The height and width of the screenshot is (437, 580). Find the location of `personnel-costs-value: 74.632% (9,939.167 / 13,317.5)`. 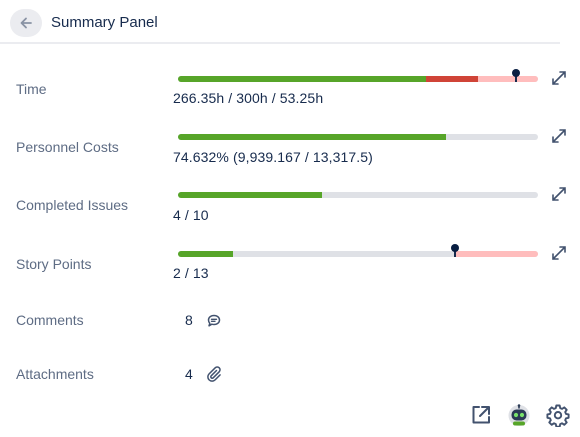

personnel-costs-value: 74.632% (9,939.167 / 13,317.5) is located at coordinates (273, 157).